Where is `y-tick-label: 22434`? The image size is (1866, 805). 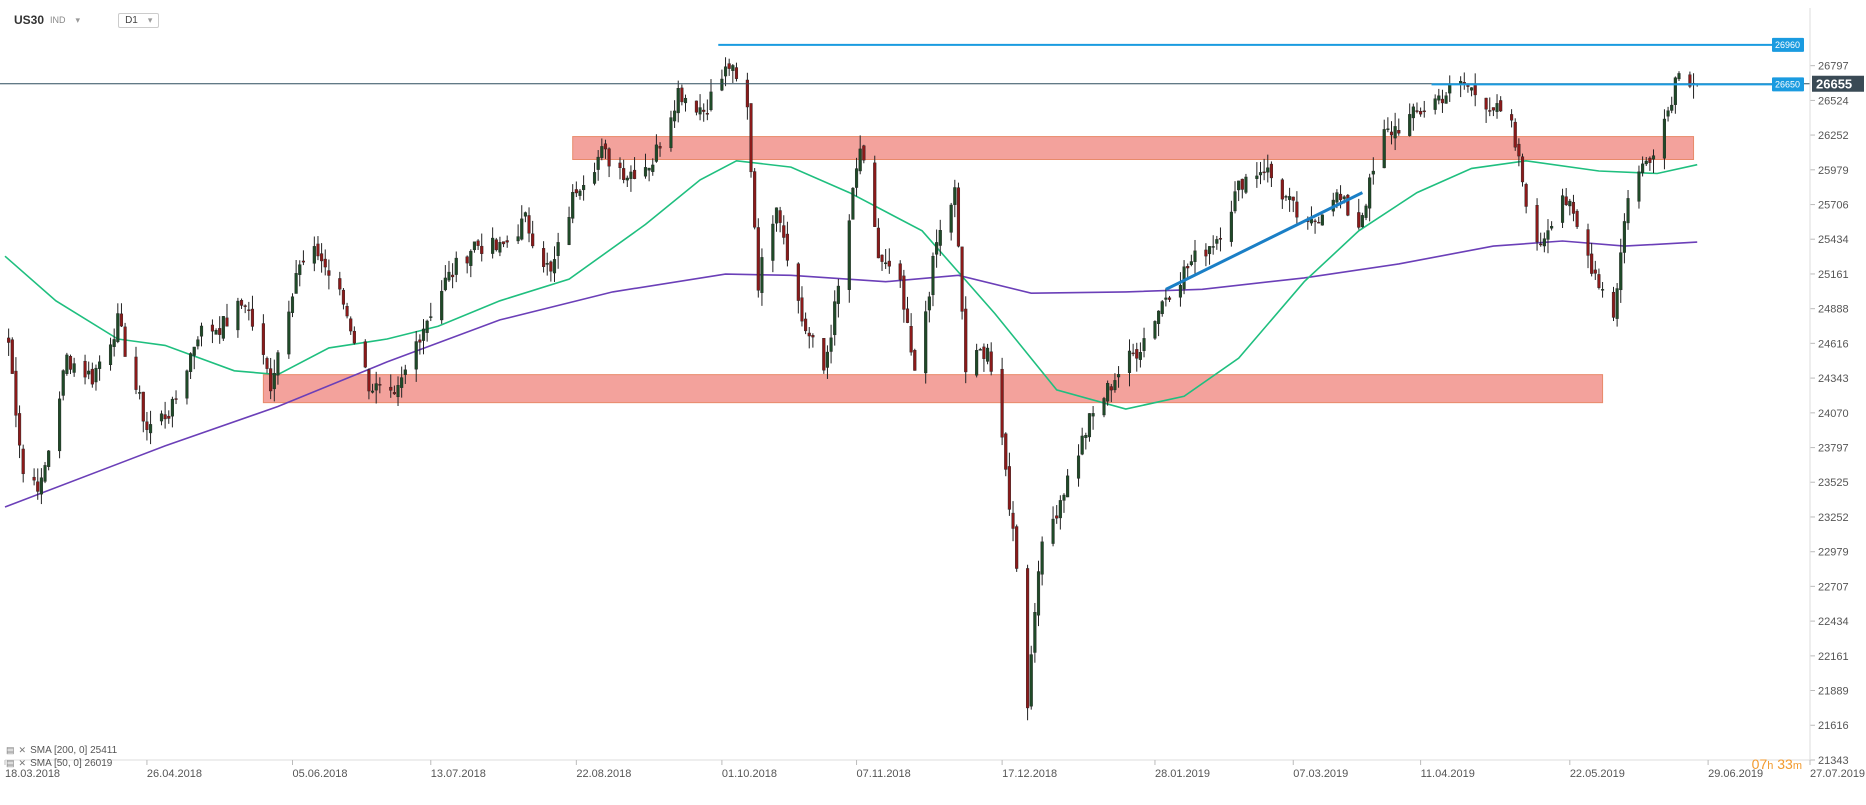 y-tick-label: 22434 is located at coordinates (1833, 622).